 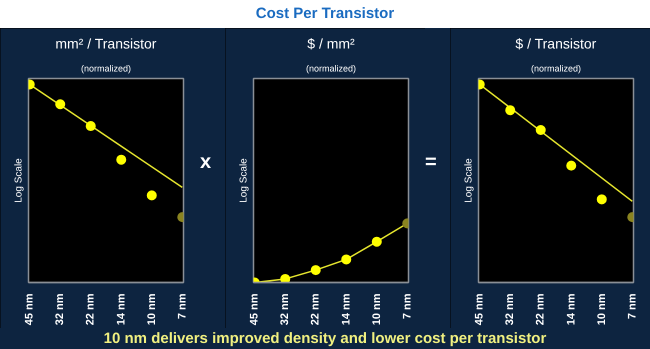 I want to click on text: 10 nm delivers improved density and lower cost per transistor, so click(x=325, y=339).